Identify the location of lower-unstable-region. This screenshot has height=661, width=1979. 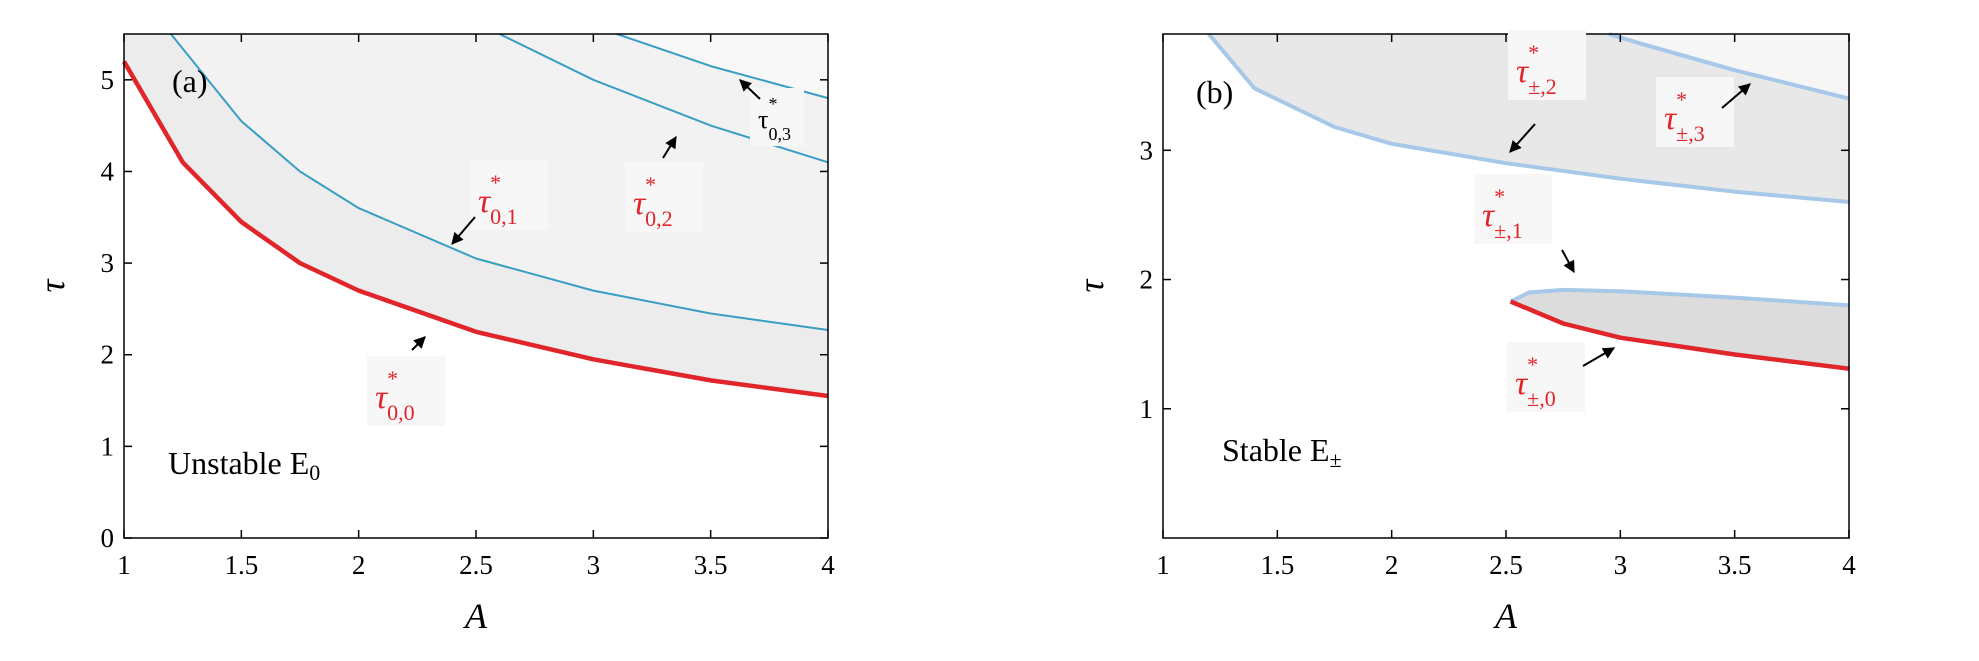
(1679, 329).